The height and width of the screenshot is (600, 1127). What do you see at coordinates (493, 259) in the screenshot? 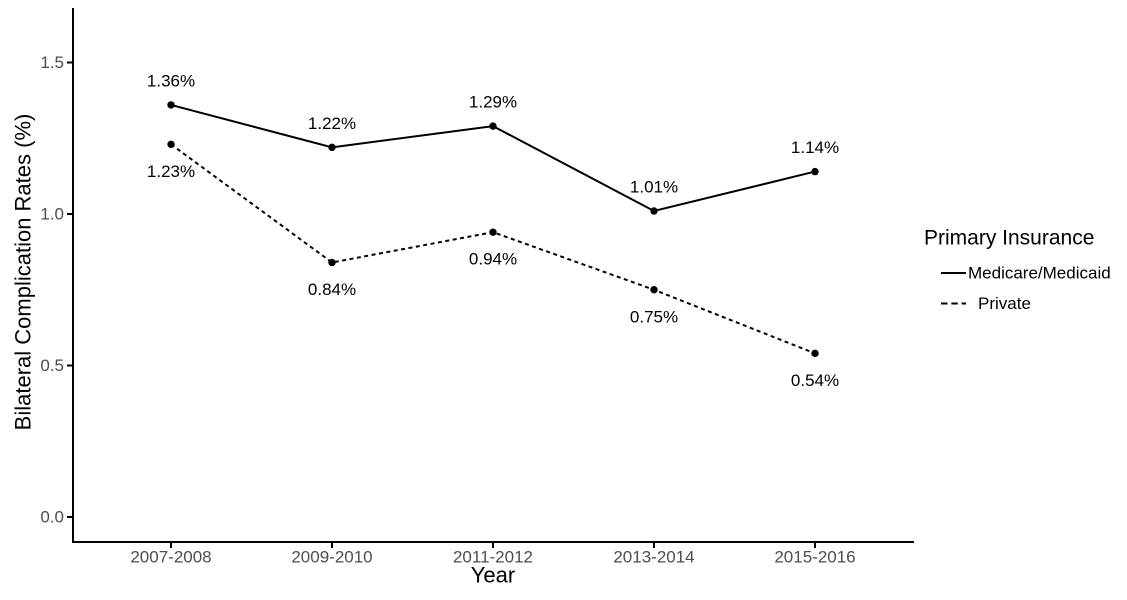
I see `data-point-label: 0.94%` at bounding box center [493, 259].